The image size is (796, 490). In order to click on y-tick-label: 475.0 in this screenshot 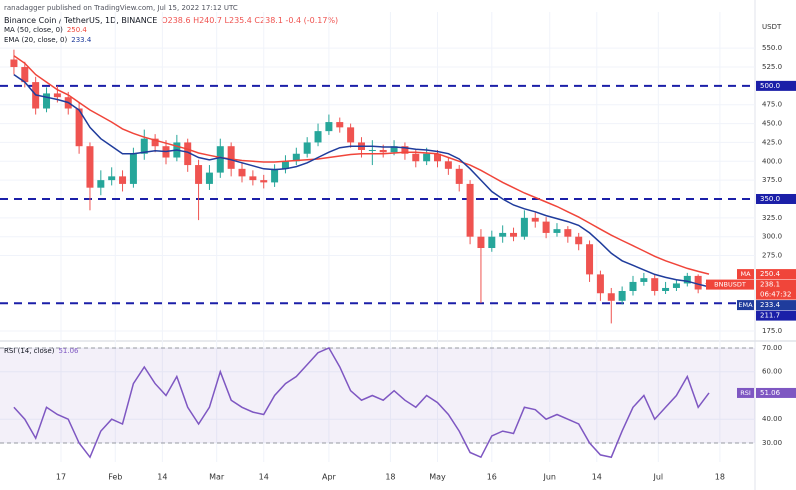, I will do `click(772, 105)`.